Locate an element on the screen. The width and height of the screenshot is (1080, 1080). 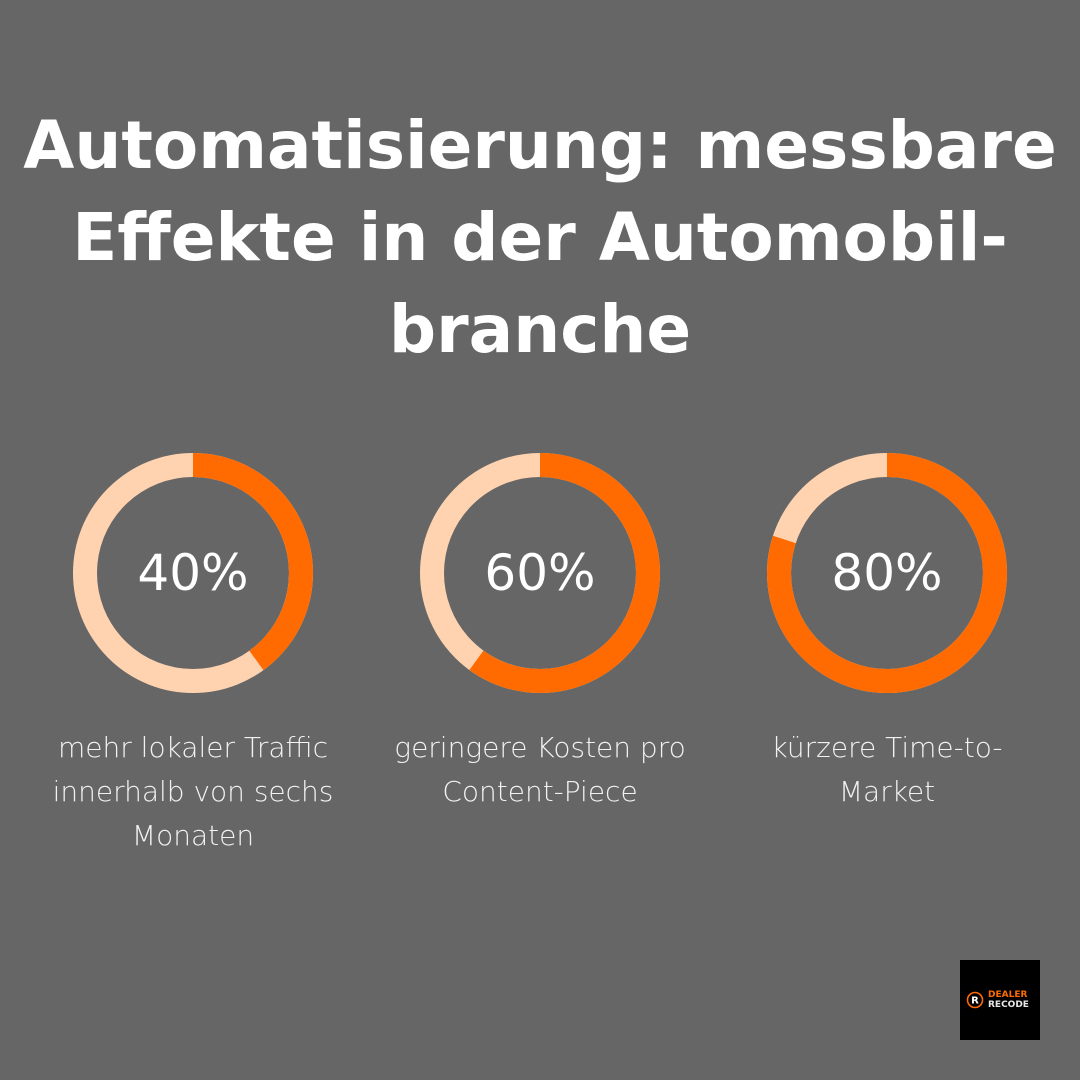
donut-value-label: 40% is located at coordinates (193, 573).